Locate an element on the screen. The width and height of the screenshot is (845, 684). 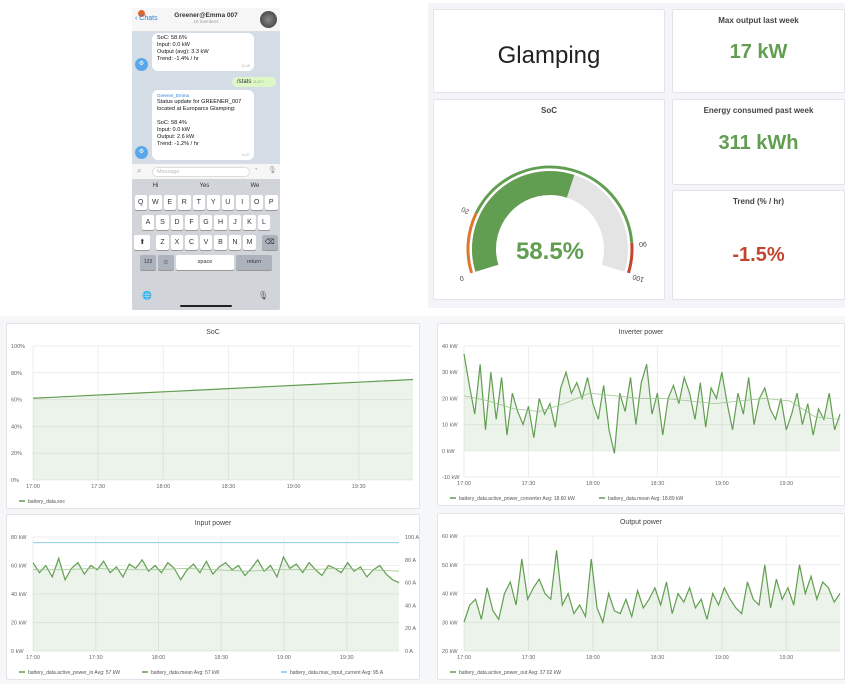
max-output-panel: Max output last week 17 kW is located at coordinates (758, 51).